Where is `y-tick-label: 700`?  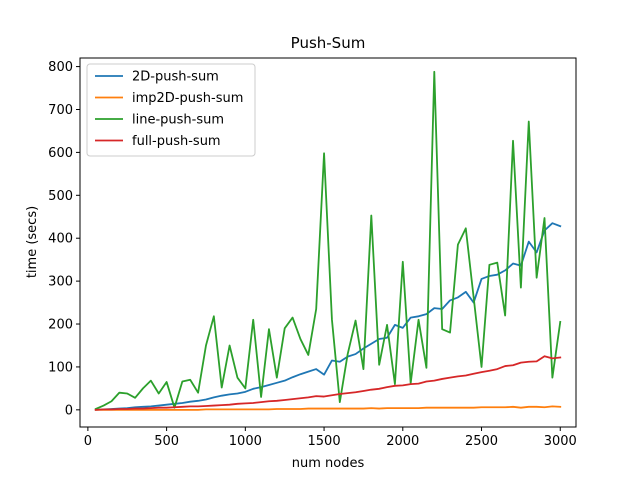
y-tick-label: 700 is located at coordinates (60, 110).